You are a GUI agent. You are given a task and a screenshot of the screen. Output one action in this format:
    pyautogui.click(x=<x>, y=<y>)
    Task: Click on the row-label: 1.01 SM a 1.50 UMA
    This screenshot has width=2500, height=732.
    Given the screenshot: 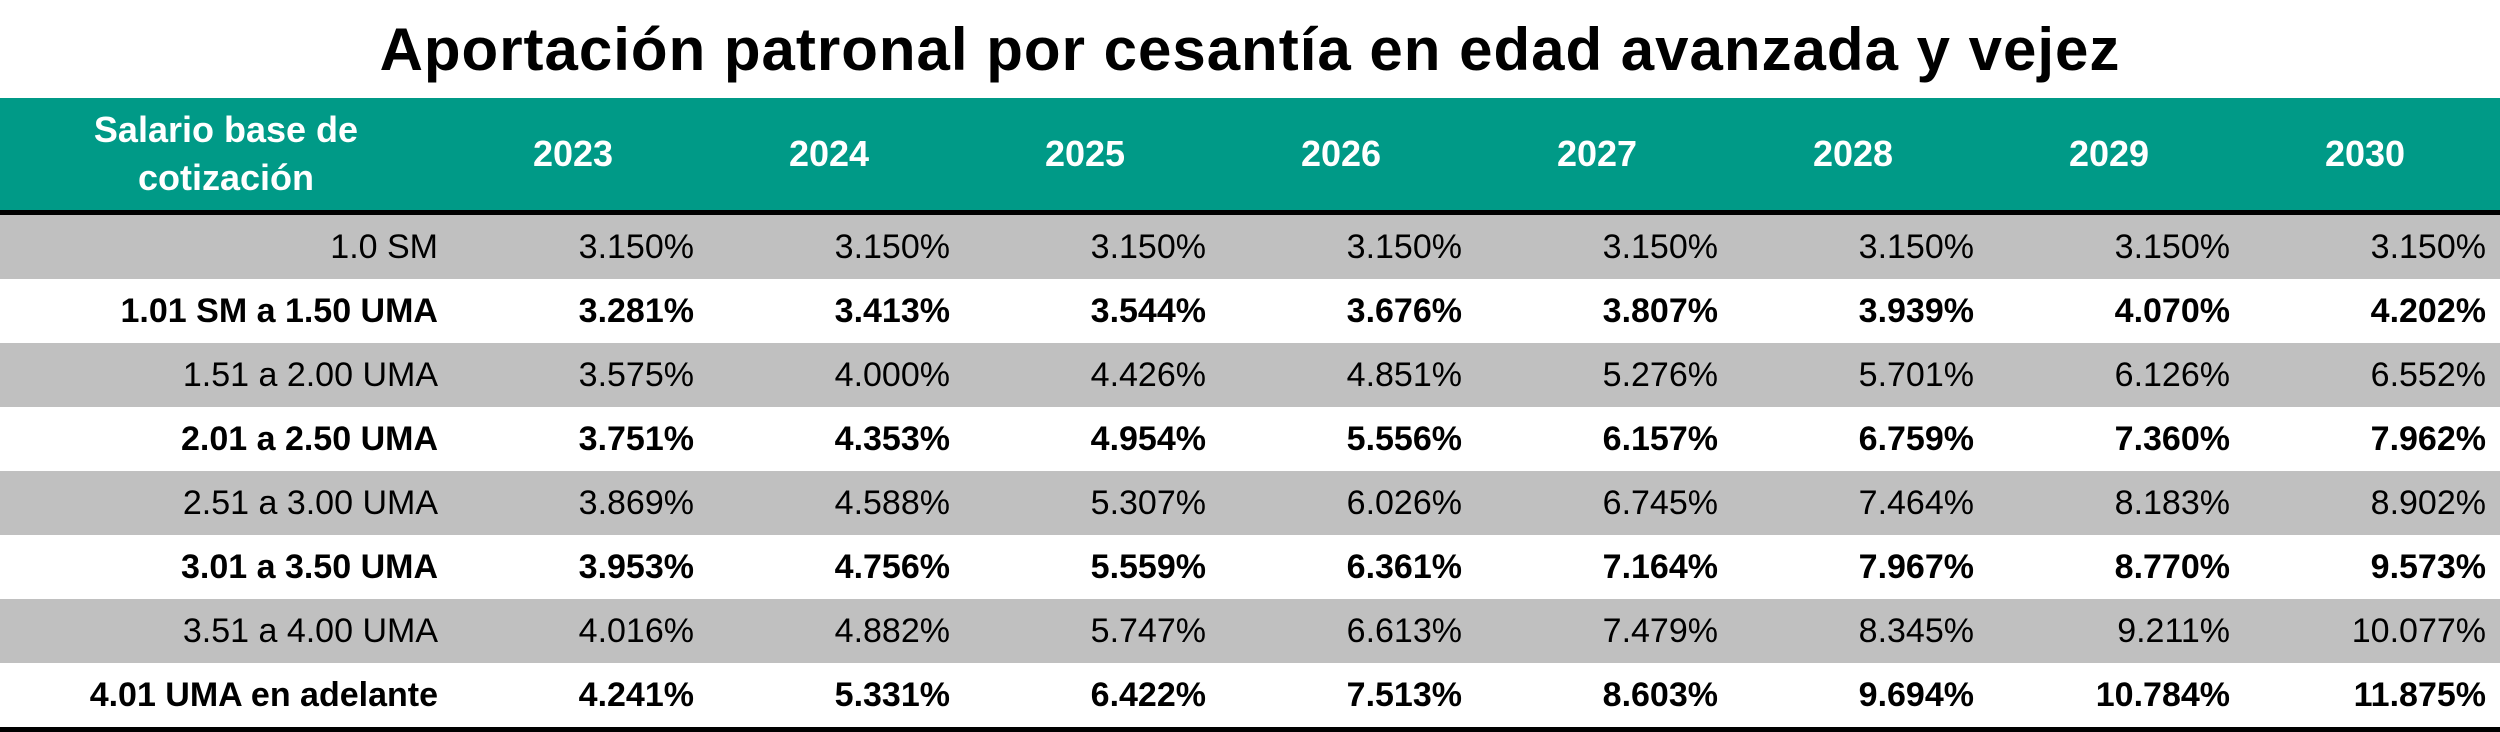 What is the action you would take?
    pyautogui.click(x=279, y=310)
    